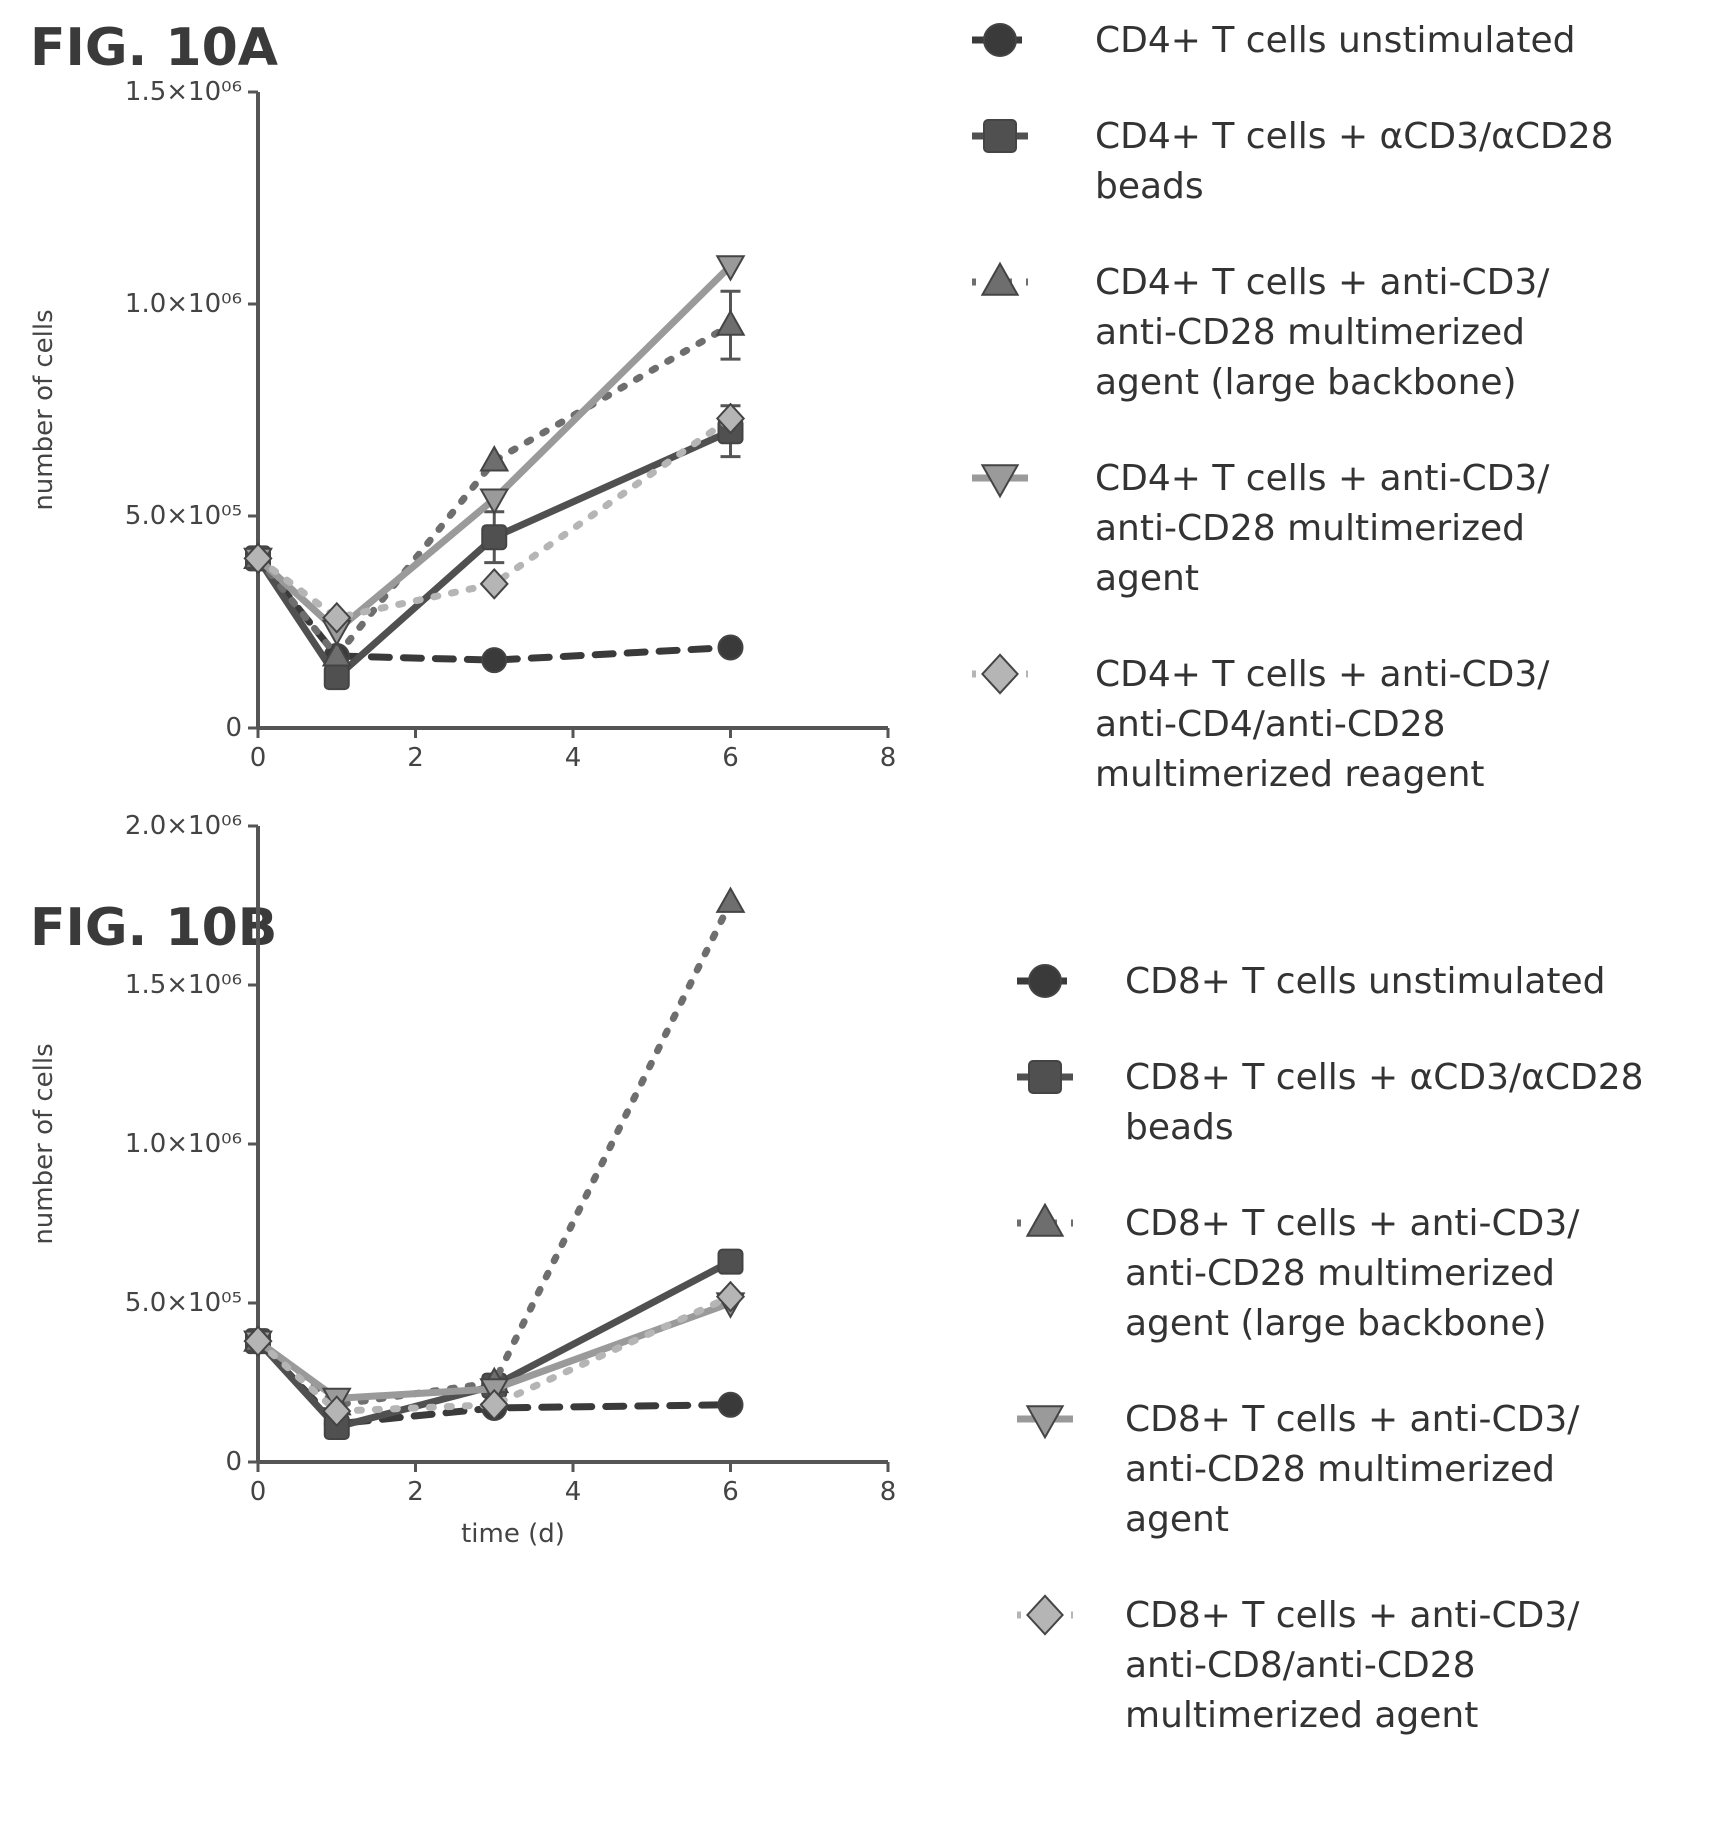 The width and height of the screenshot is (1709, 1847). I want to click on legend-label: CD4+ T cells + αCD3/αCD28, so click(1354, 136).